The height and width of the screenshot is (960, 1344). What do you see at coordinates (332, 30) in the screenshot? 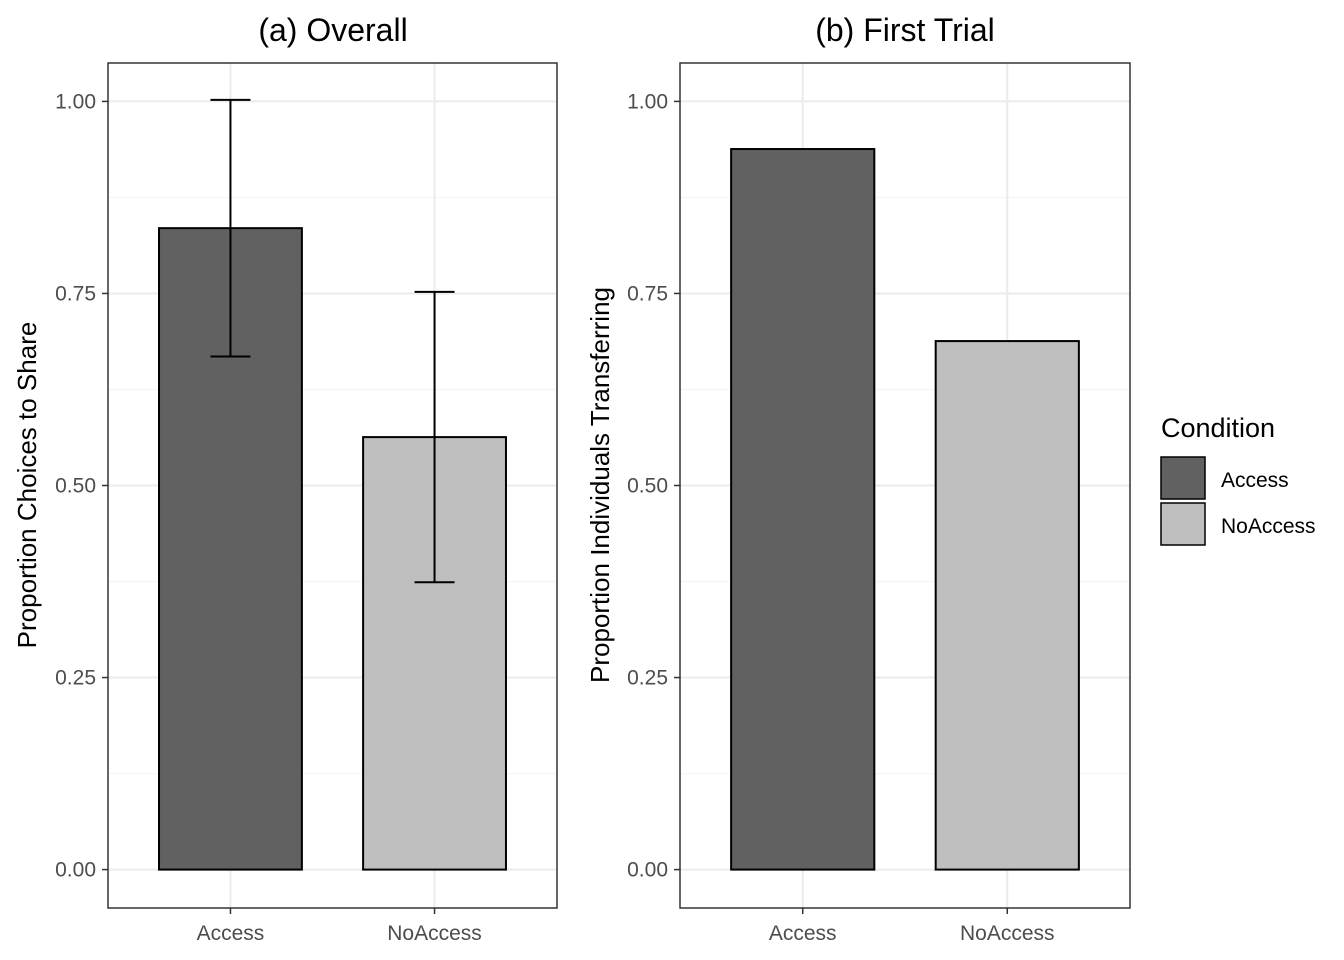
I see `panel-a-title: (a) Overall` at bounding box center [332, 30].